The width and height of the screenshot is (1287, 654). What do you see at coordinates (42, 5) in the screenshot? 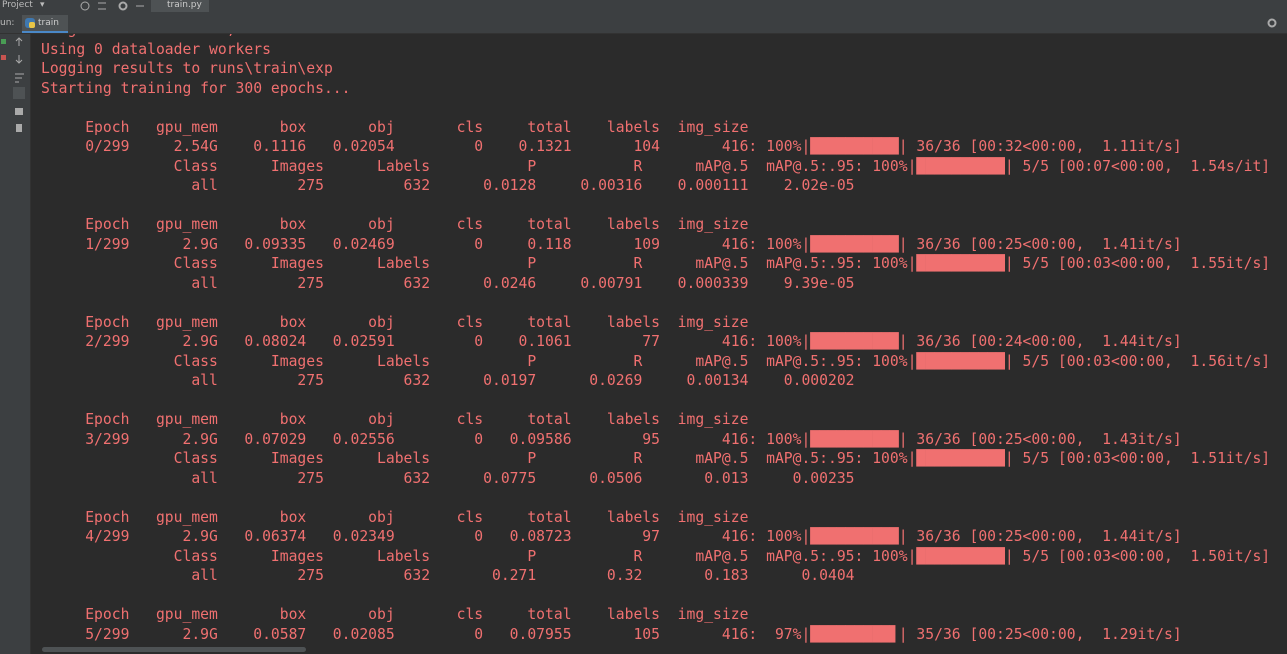
I see `dropdown-arrow: ▾` at bounding box center [42, 5].